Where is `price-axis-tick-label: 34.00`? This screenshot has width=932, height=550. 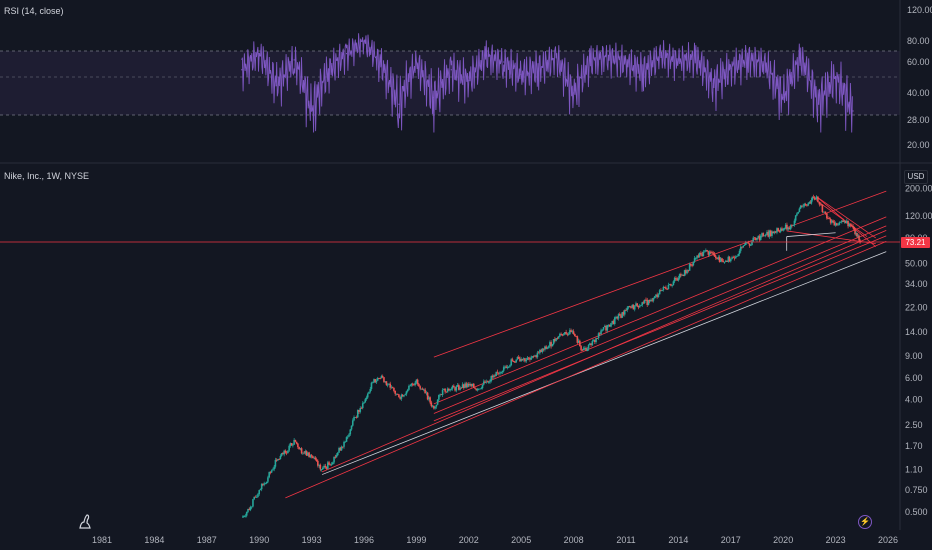 price-axis-tick-label: 34.00 is located at coordinates (916, 284).